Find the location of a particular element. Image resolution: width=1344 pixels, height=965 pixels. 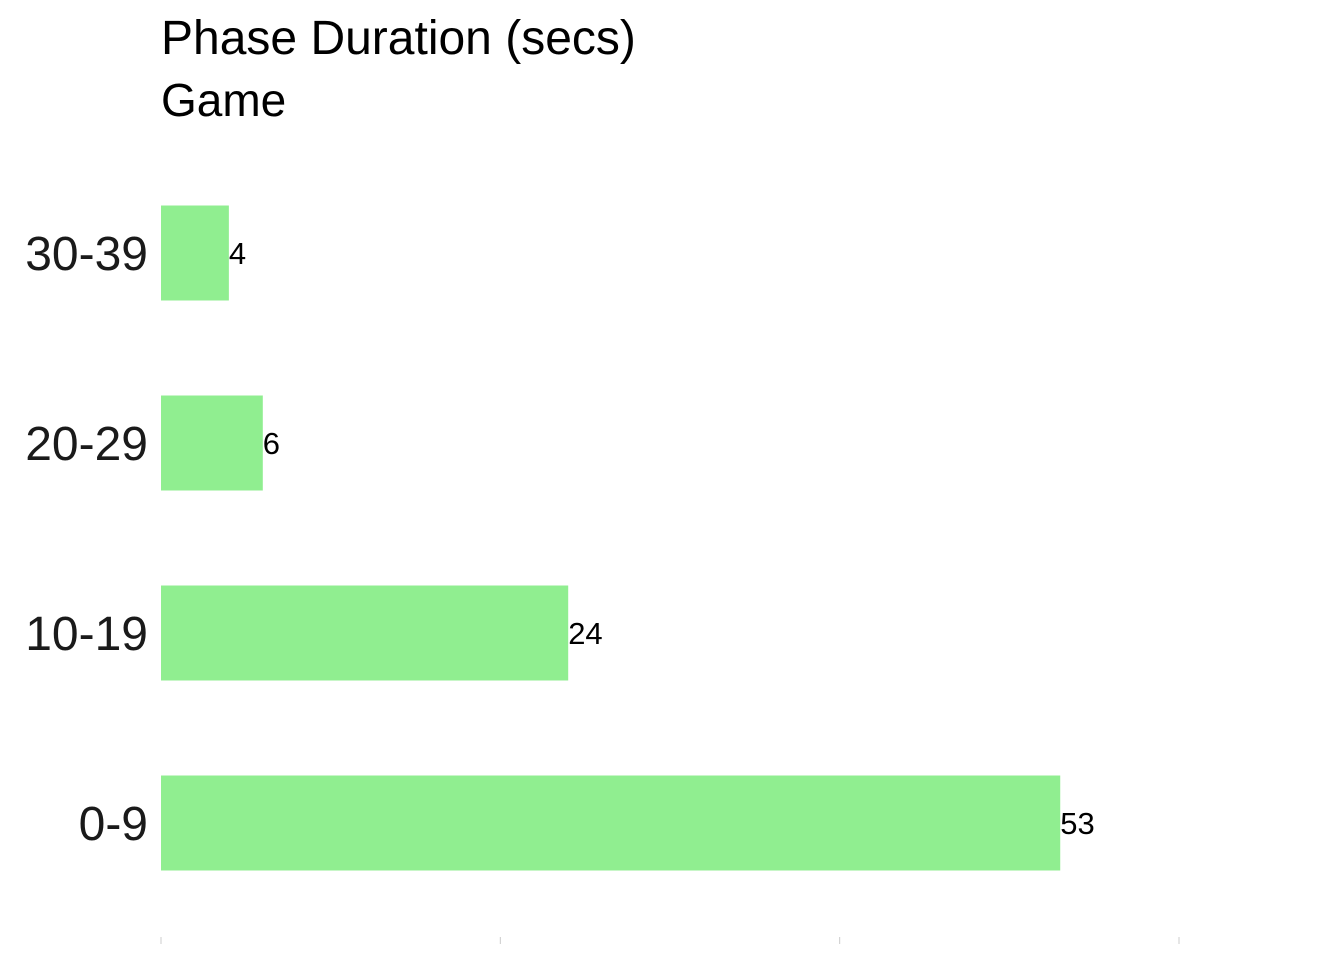

x-axis-ticks is located at coordinates (670, 940).